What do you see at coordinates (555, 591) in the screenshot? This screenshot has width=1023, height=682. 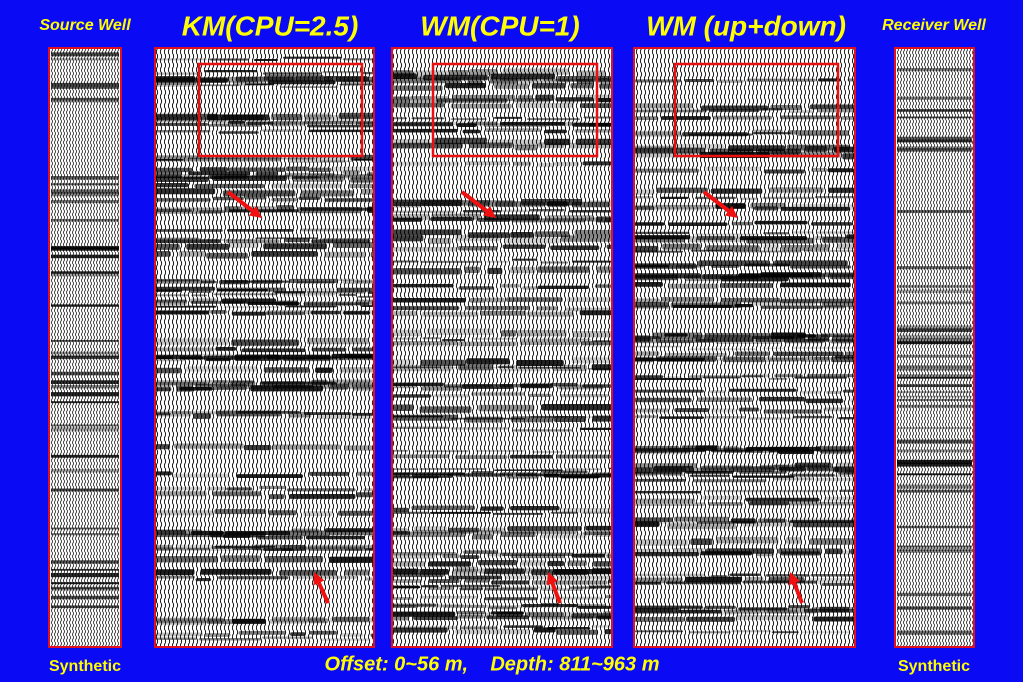 I see `arrow-shaft` at bounding box center [555, 591].